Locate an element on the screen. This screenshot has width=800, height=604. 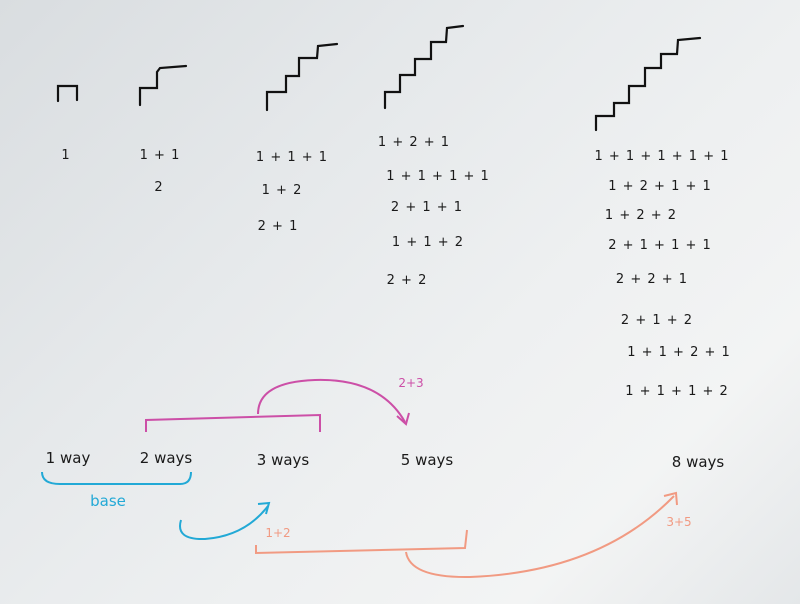
orange-bracket is located at coordinates (361, 542).